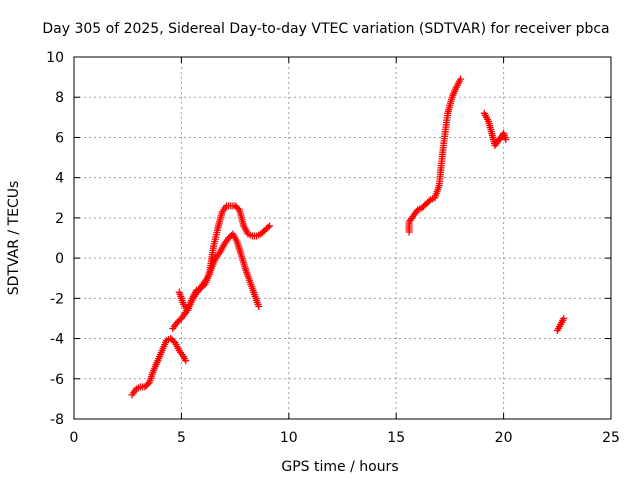 The height and width of the screenshot is (480, 640). What do you see at coordinates (57, 299) in the screenshot?
I see `y-tick-label: -2` at bounding box center [57, 299].